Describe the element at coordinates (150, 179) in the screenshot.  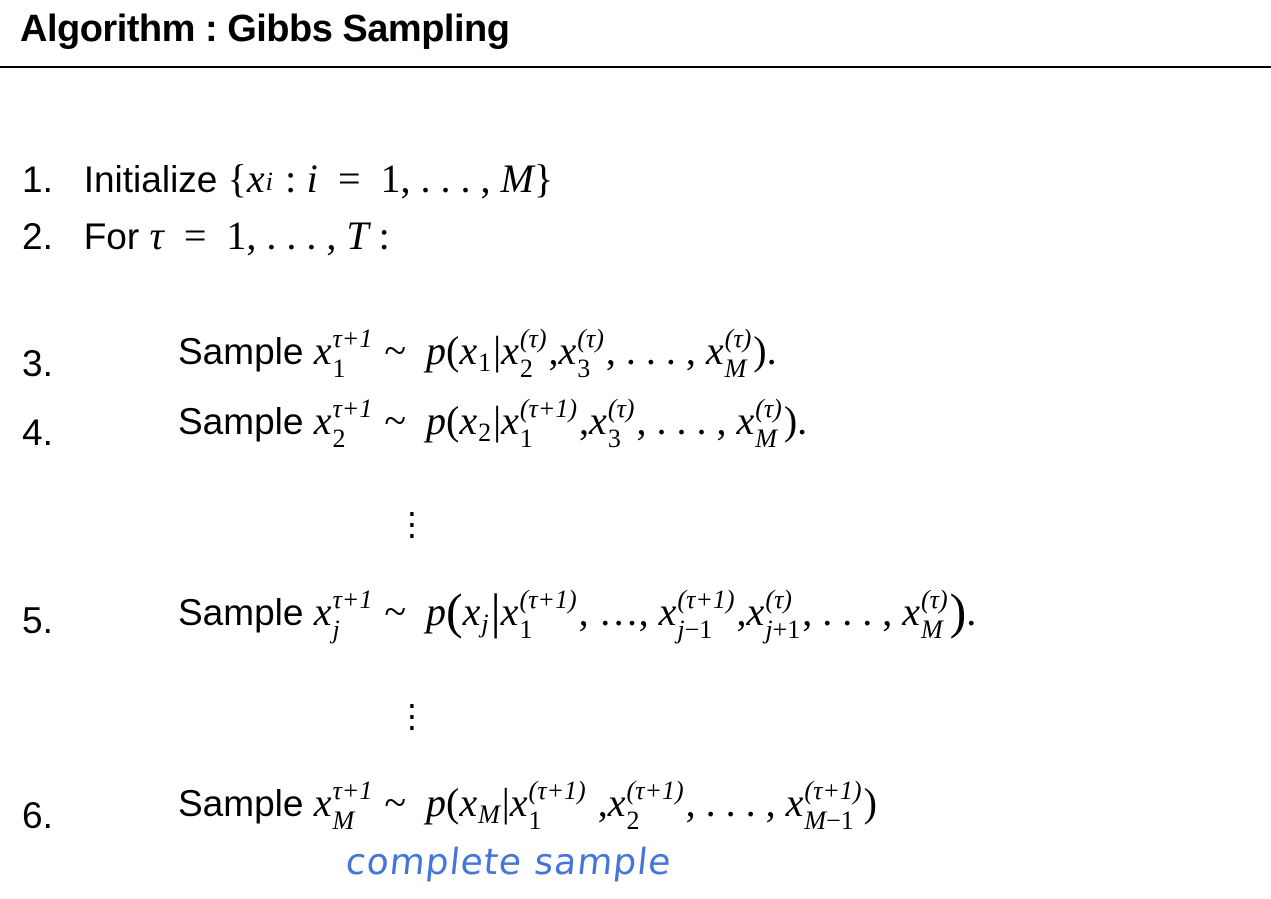
I see `step-keyword: Initialize` at that location.